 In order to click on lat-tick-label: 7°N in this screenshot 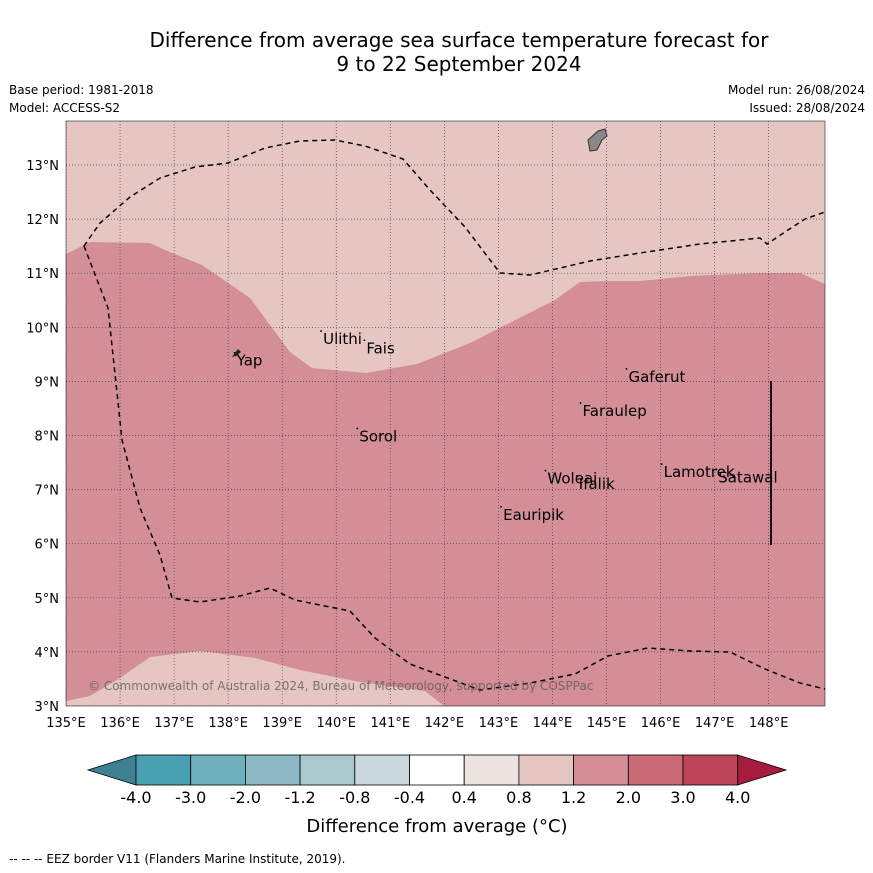, I will do `click(47, 491)`.